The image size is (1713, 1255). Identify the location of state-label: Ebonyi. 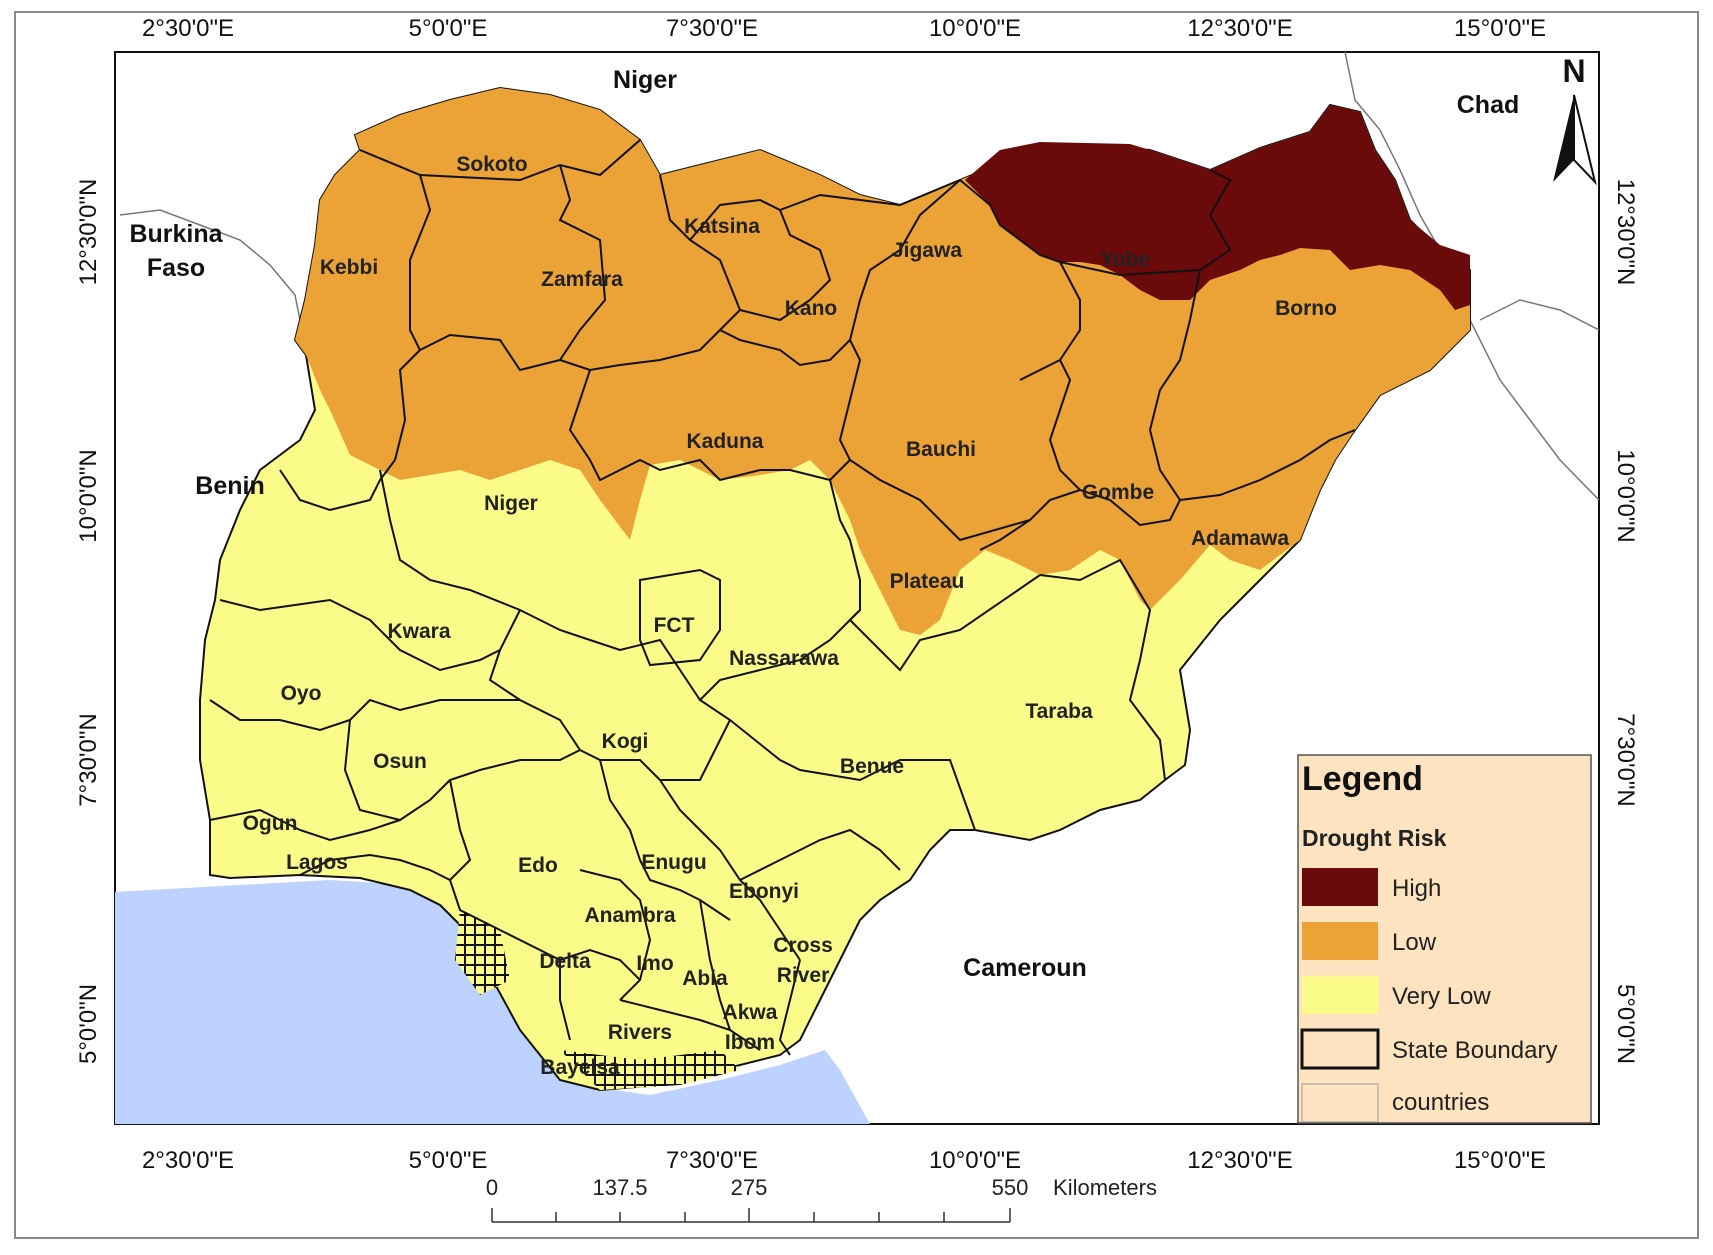
(764, 891).